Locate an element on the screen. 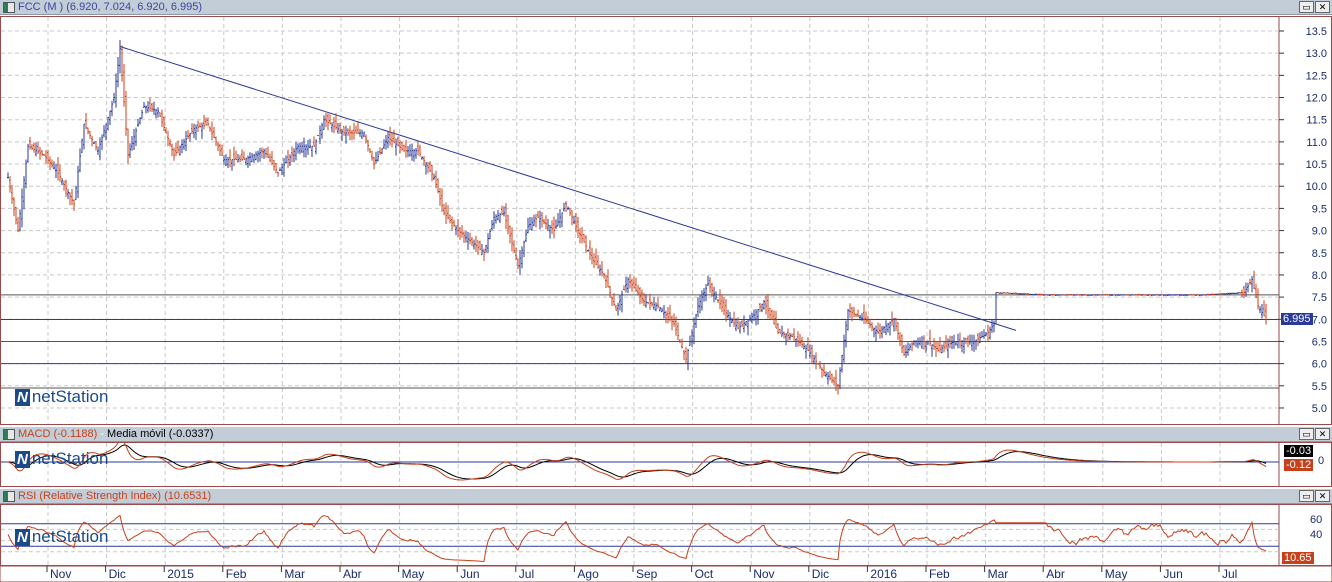 The height and width of the screenshot is (582, 1332). y-tick-label: 10.5 is located at coordinates (1316, 165).